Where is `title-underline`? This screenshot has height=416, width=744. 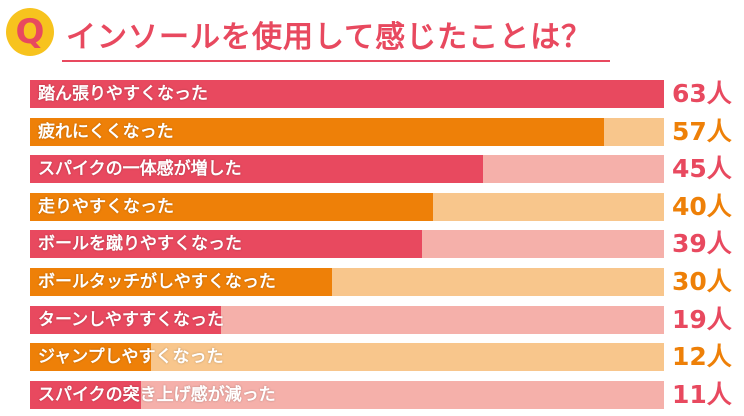 title-underline is located at coordinates (336, 61).